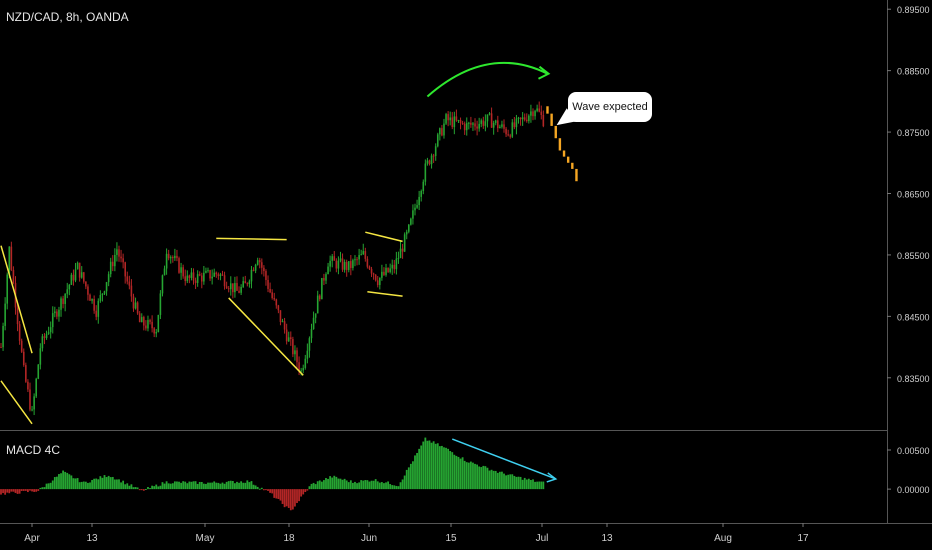 Image resolution: width=932 pixels, height=550 pixels. I want to click on time-tick-label: Jul, so click(542, 538).